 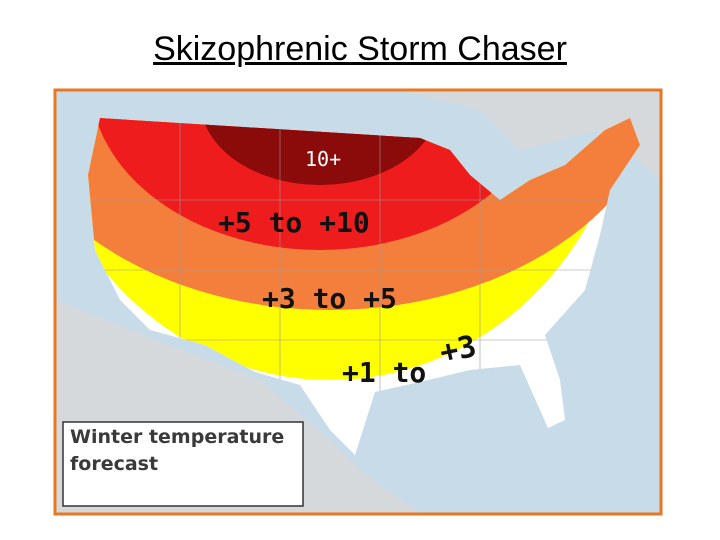 I want to click on map-label: +3 to +5, so click(x=329, y=298).